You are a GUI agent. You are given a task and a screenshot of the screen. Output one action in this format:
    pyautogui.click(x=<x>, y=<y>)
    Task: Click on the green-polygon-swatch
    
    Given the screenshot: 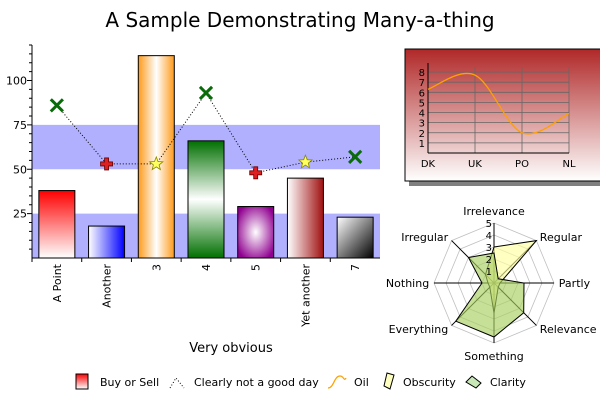 What is the action you would take?
    pyautogui.click(x=473, y=382)
    